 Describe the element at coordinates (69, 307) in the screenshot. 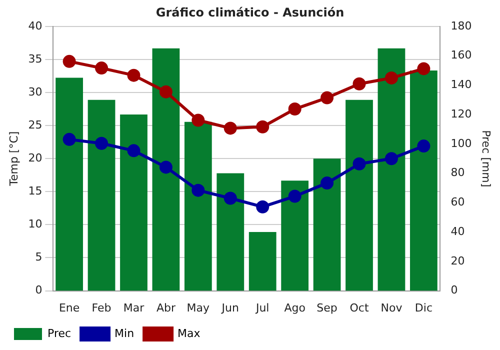

I see `x-tick-label: Ene` at that location.